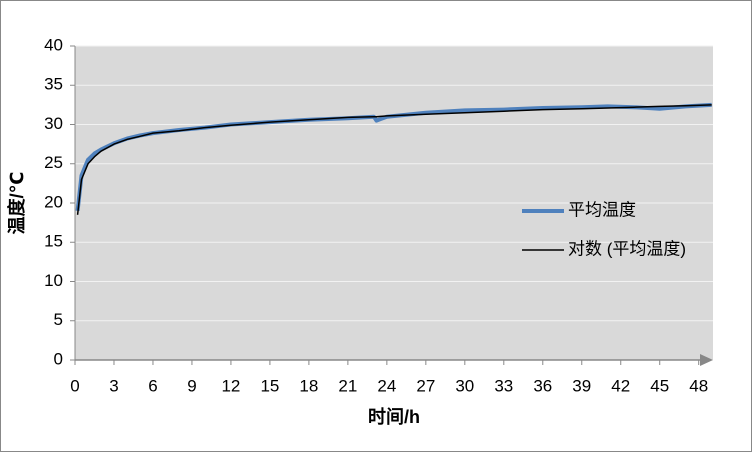 The width and height of the screenshot is (752, 452). I want to click on y-tick-label: 40, so click(53, 44).